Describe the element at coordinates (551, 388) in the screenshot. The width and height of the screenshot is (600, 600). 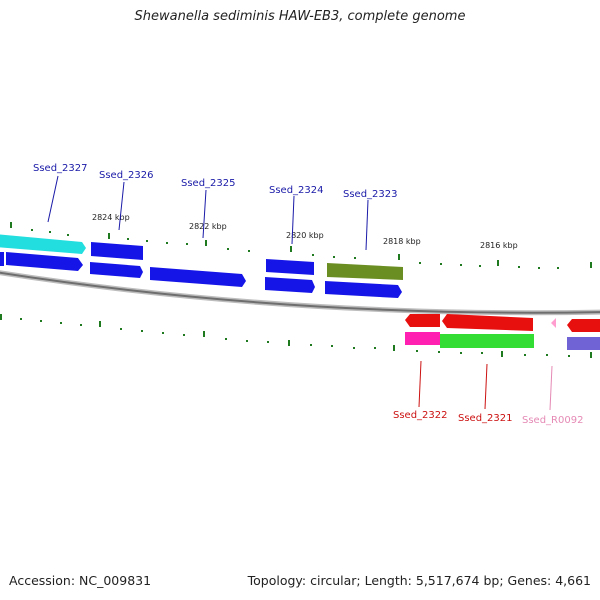
I see `rna-label-leader` at that location.